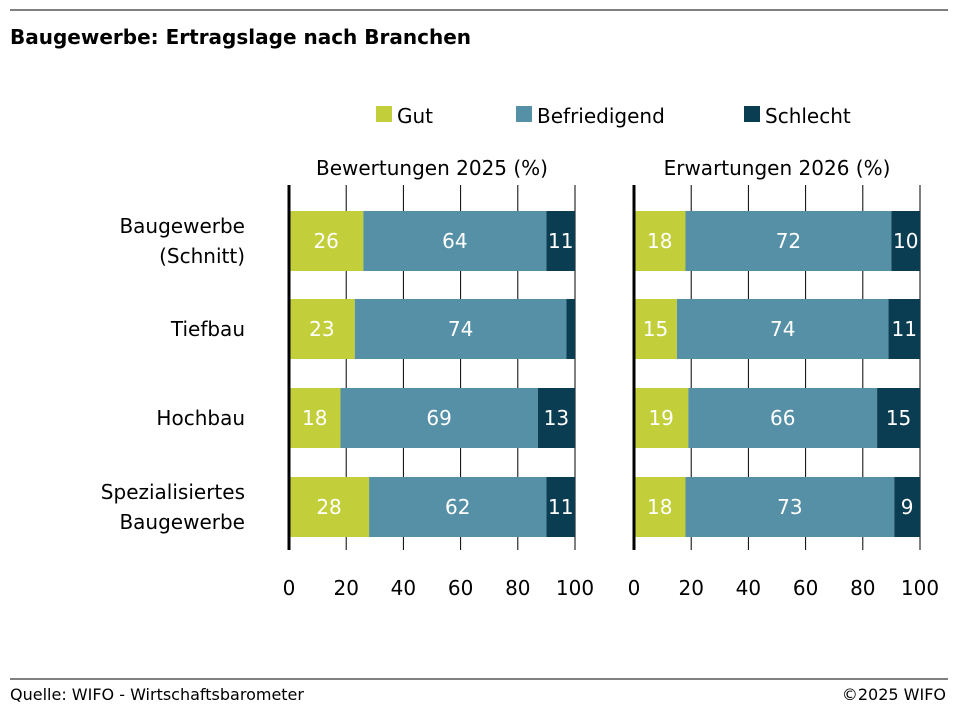  Describe the element at coordinates (415, 116) in the screenshot. I see `legend-label-gut: Gut` at that location.